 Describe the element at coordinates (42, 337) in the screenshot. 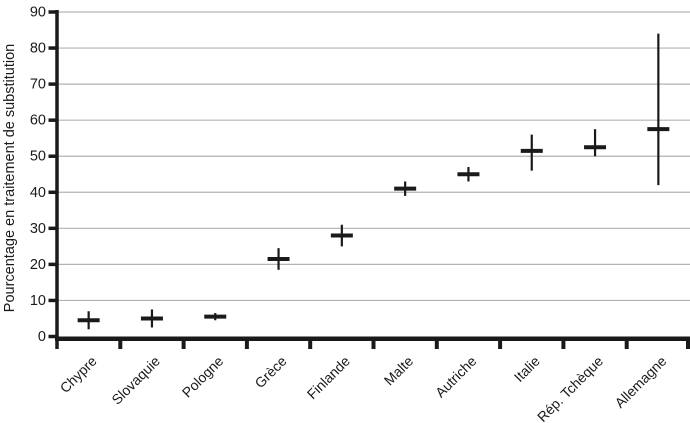

I see `y-axis-tick-label: 0` at that location.